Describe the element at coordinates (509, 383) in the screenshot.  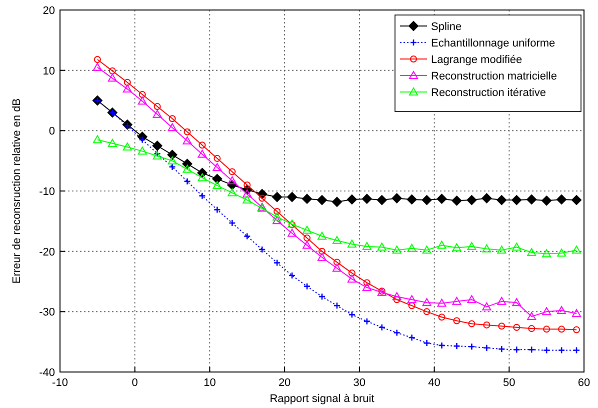
I see `x-tick-label: 50` at that location.